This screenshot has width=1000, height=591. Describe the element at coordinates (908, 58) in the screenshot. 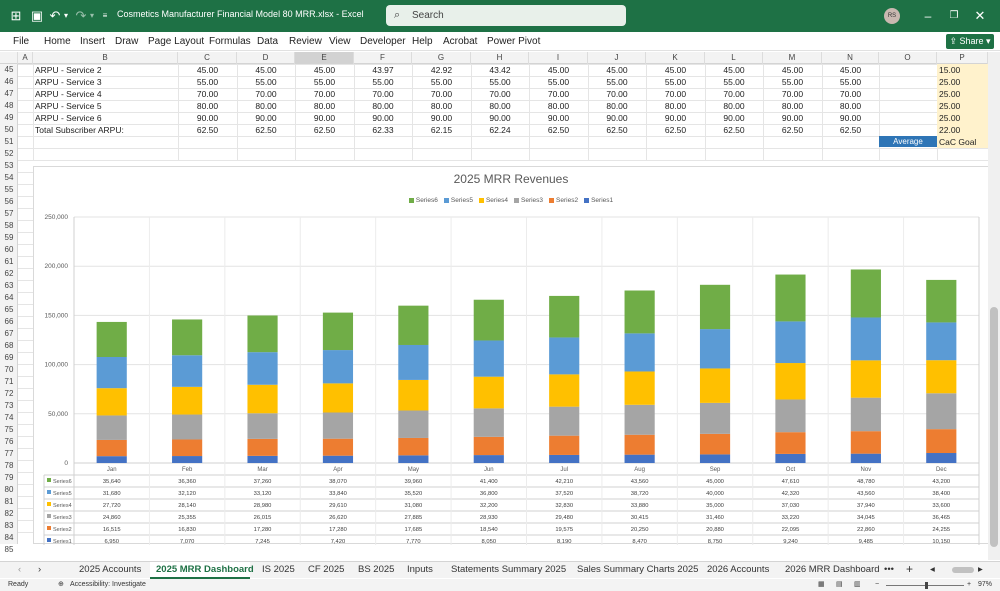

I see `column-header-o: O` at that location.